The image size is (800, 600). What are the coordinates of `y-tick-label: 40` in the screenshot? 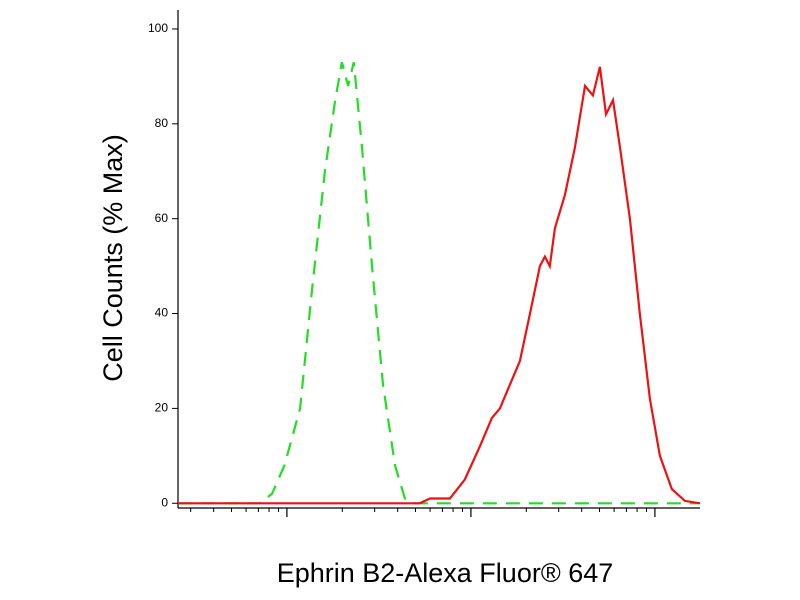 It's located at (162, 313).